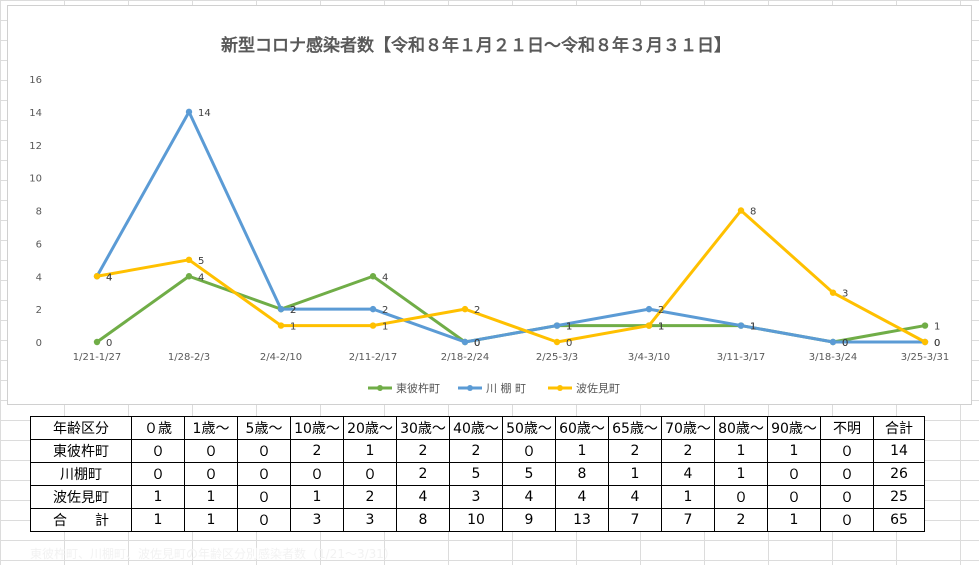  Describe the element at coordinates (845, 294) in the screenshot. I see `data-label: 3` at that location.